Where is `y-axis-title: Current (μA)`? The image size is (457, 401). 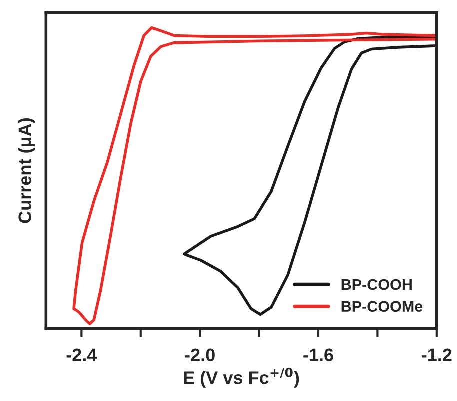 y-axis-title: Current (μA) is located at coordinates (27, 171).